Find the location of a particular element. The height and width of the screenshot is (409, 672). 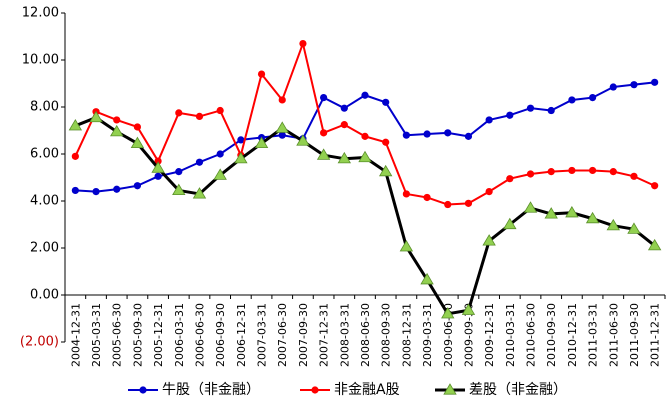

y-tick-label: 4.00 is located at coordinates (44, 201).